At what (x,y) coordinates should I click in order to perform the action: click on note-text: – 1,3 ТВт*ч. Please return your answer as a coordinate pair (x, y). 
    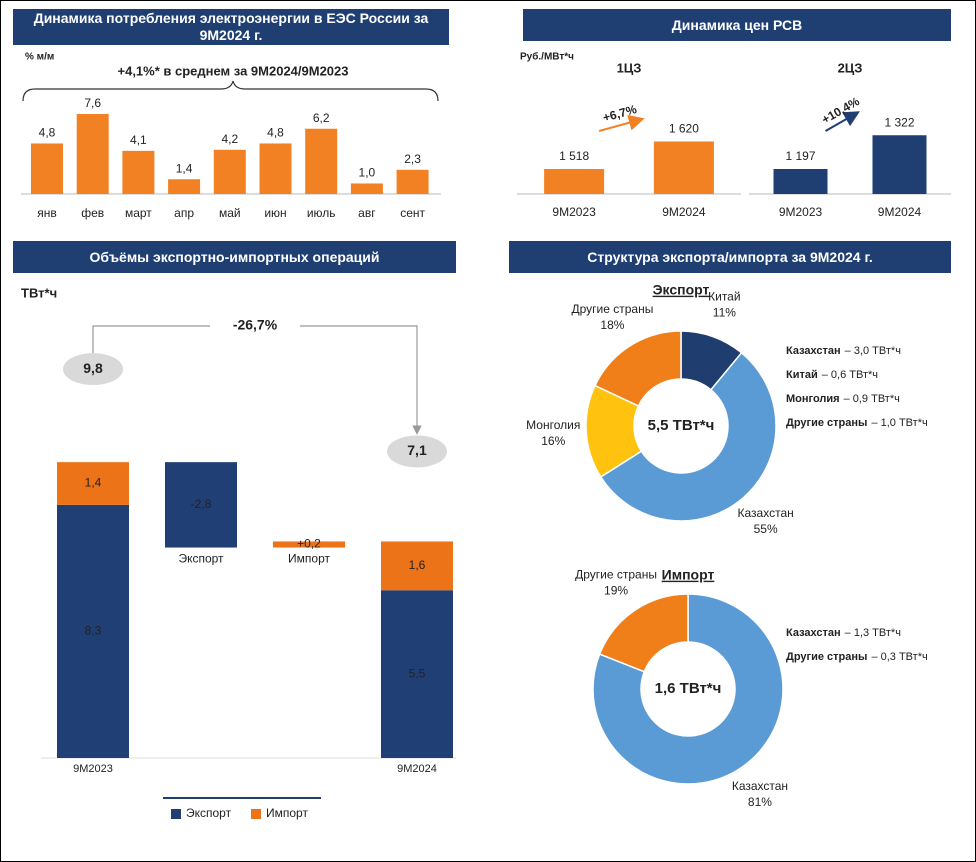
    Looking at the image, I should click on (873, 633).